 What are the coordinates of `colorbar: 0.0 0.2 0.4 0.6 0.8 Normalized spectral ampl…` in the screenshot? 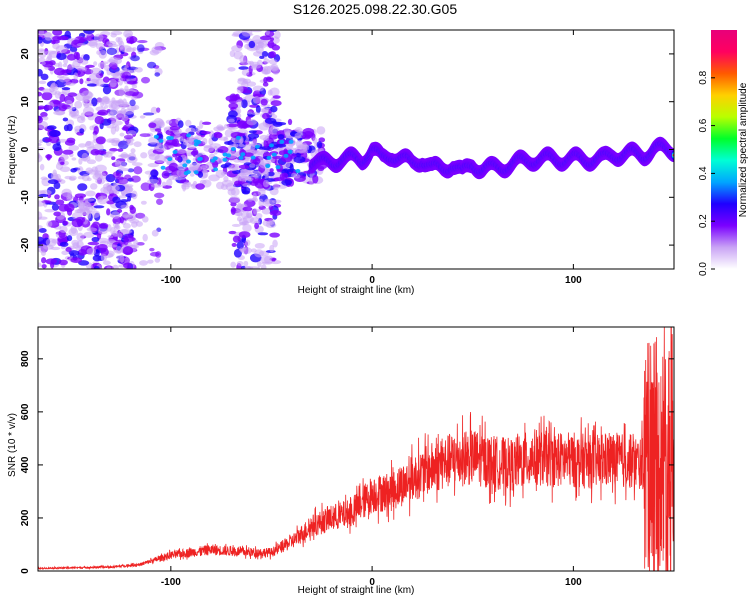 It's located at (723, 153).